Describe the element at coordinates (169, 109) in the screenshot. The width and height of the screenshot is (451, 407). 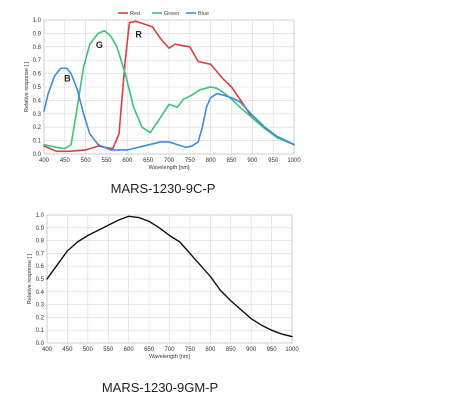
I see `series-line-blue` at that location.